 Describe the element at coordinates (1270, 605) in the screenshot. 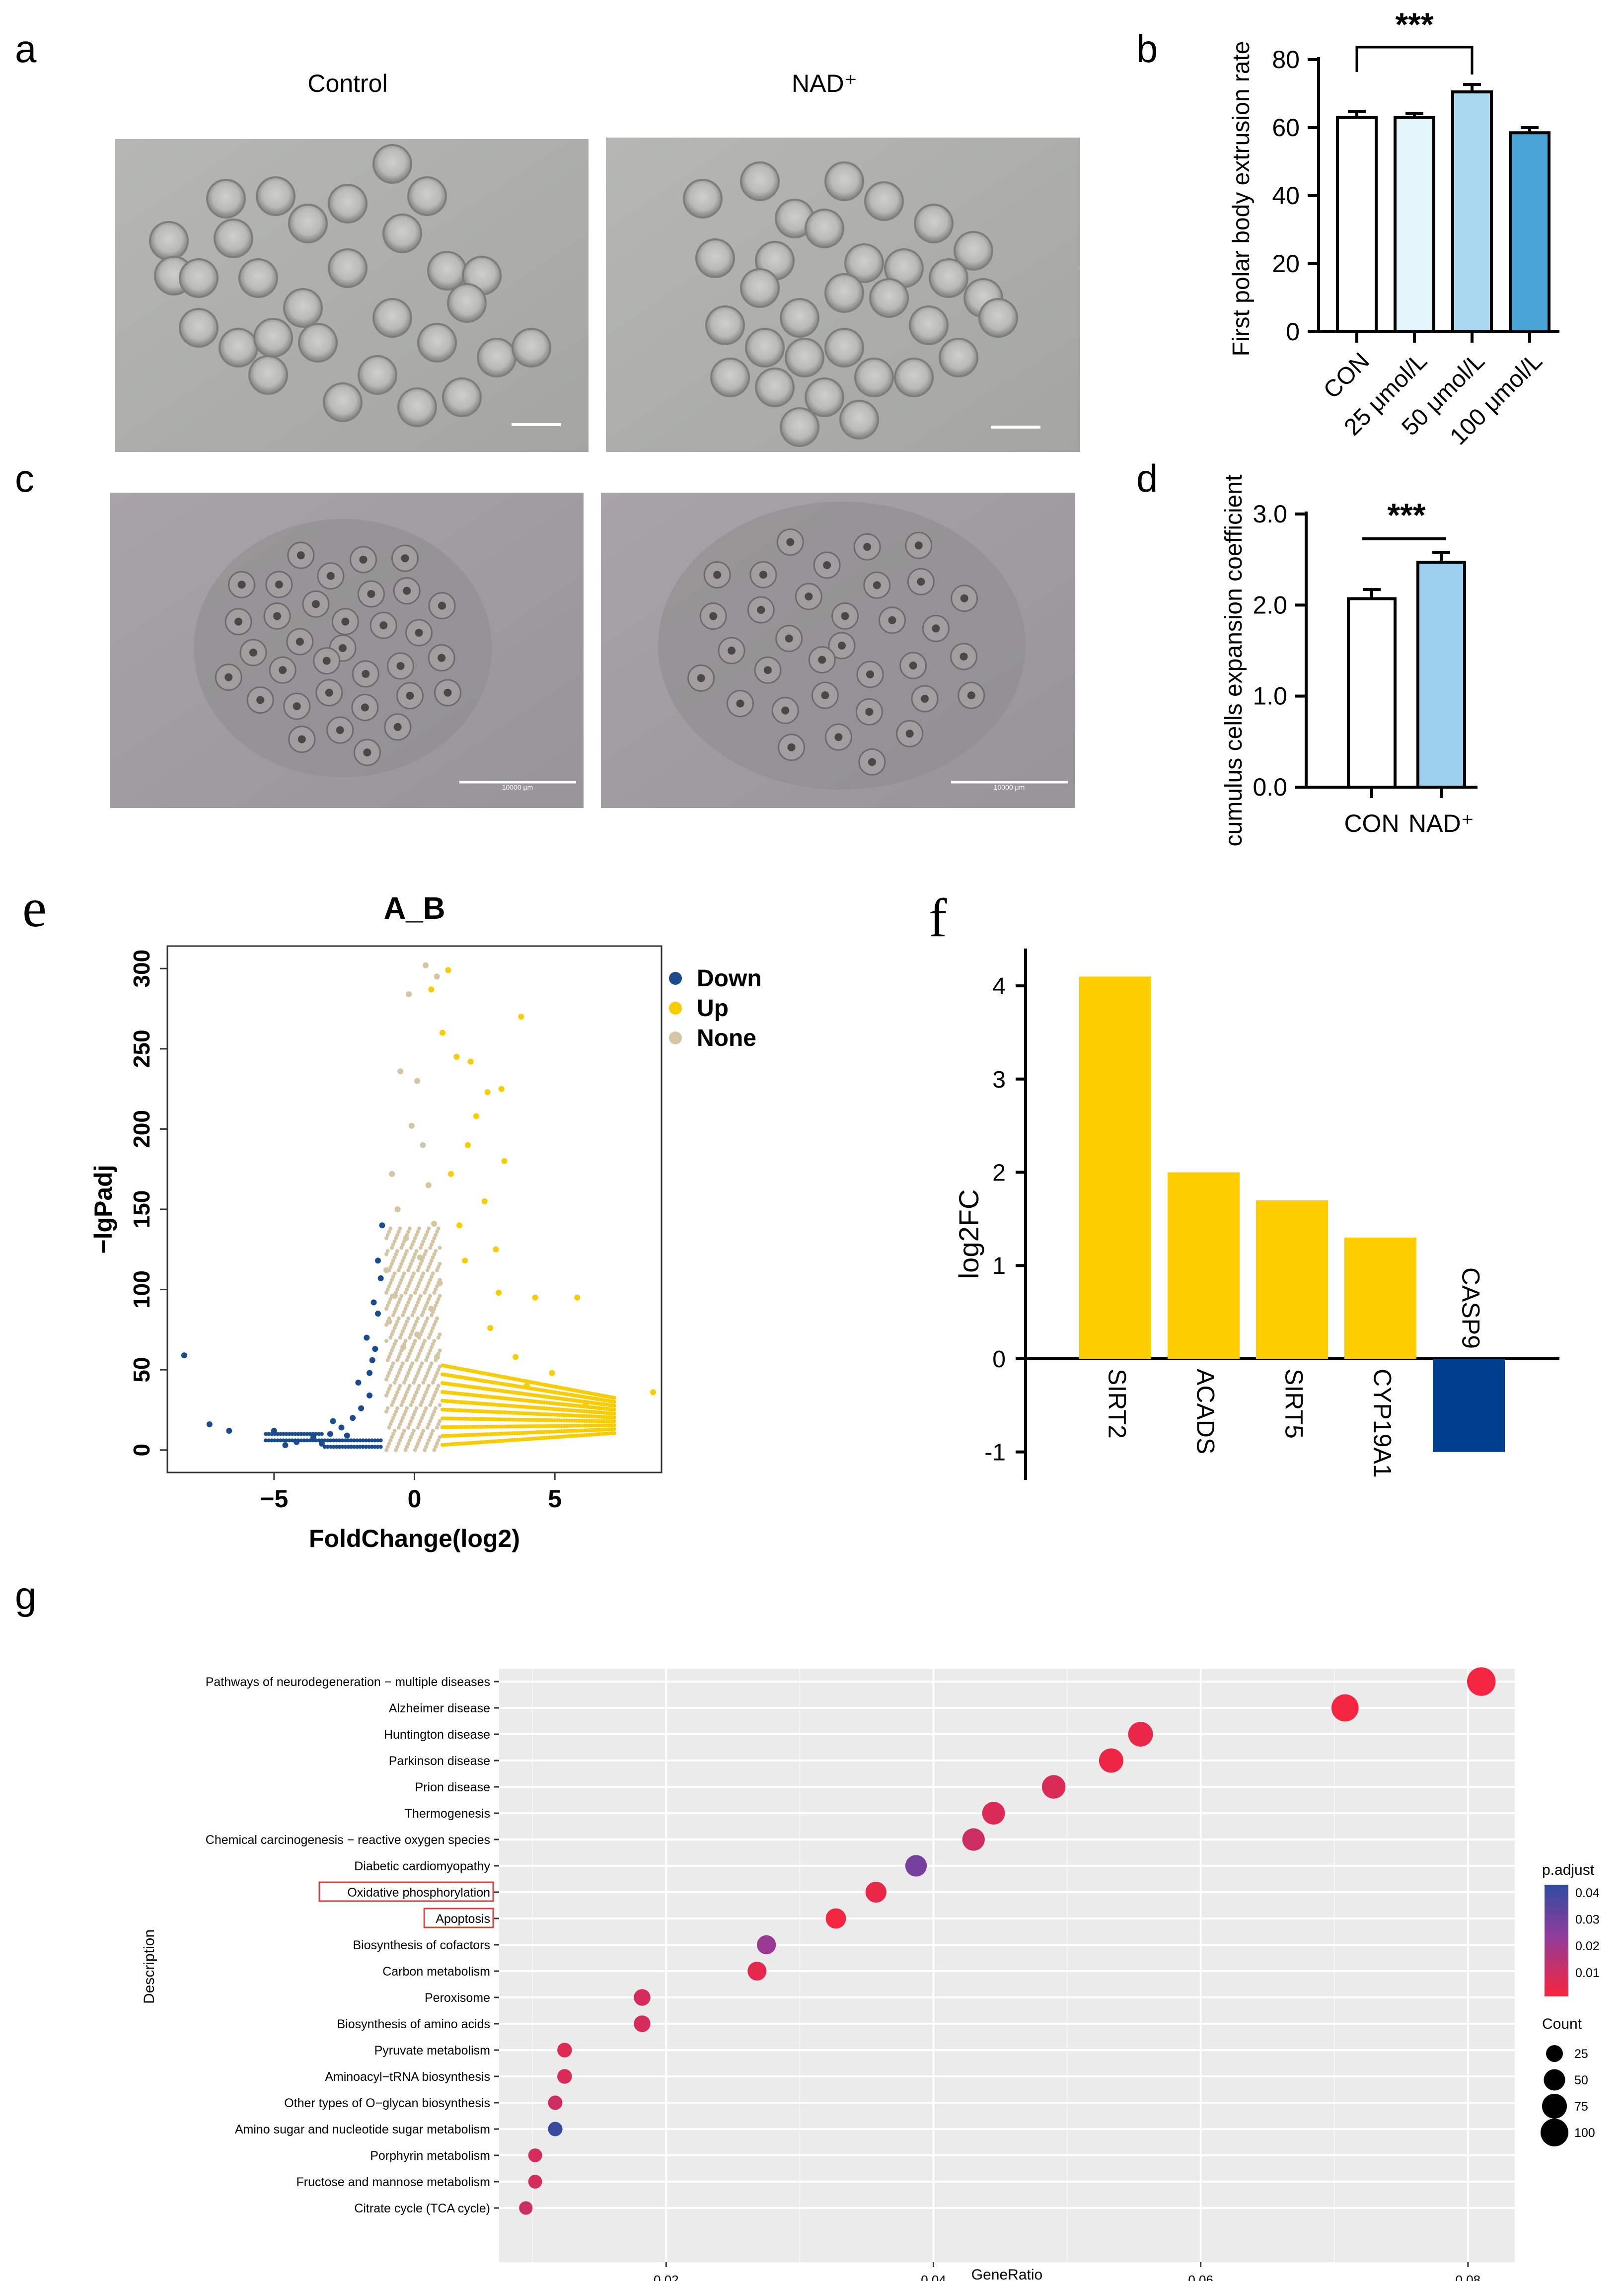

I see `d-y-tick-label: 2.0` at that location.